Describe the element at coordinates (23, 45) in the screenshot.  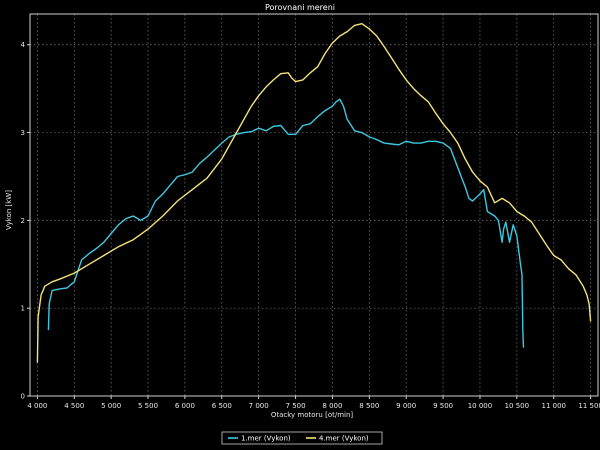
I see `y-tick-label: 4` at that location.